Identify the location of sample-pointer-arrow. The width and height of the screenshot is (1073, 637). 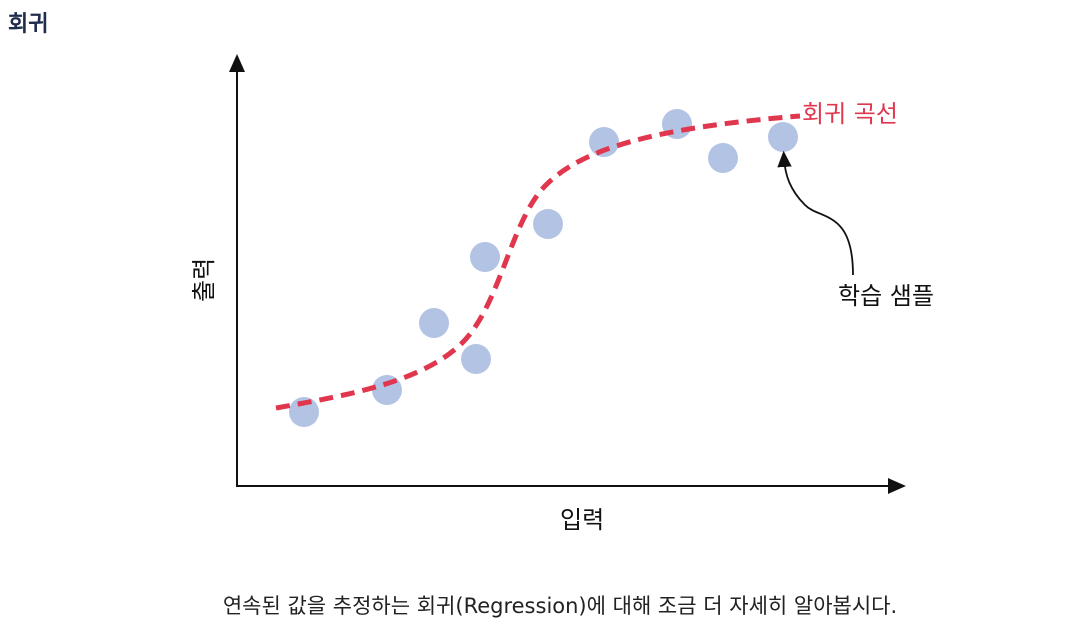
(815, 213).